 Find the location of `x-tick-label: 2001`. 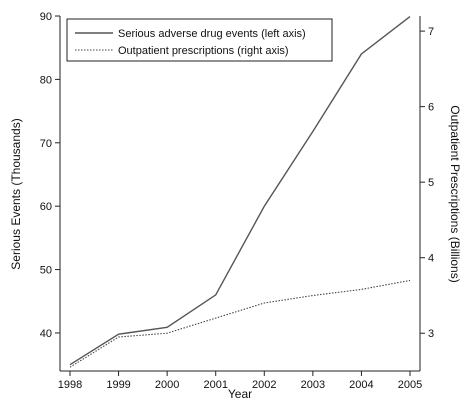

x-tick-label: 2001 is located at coordinates (215, 385).